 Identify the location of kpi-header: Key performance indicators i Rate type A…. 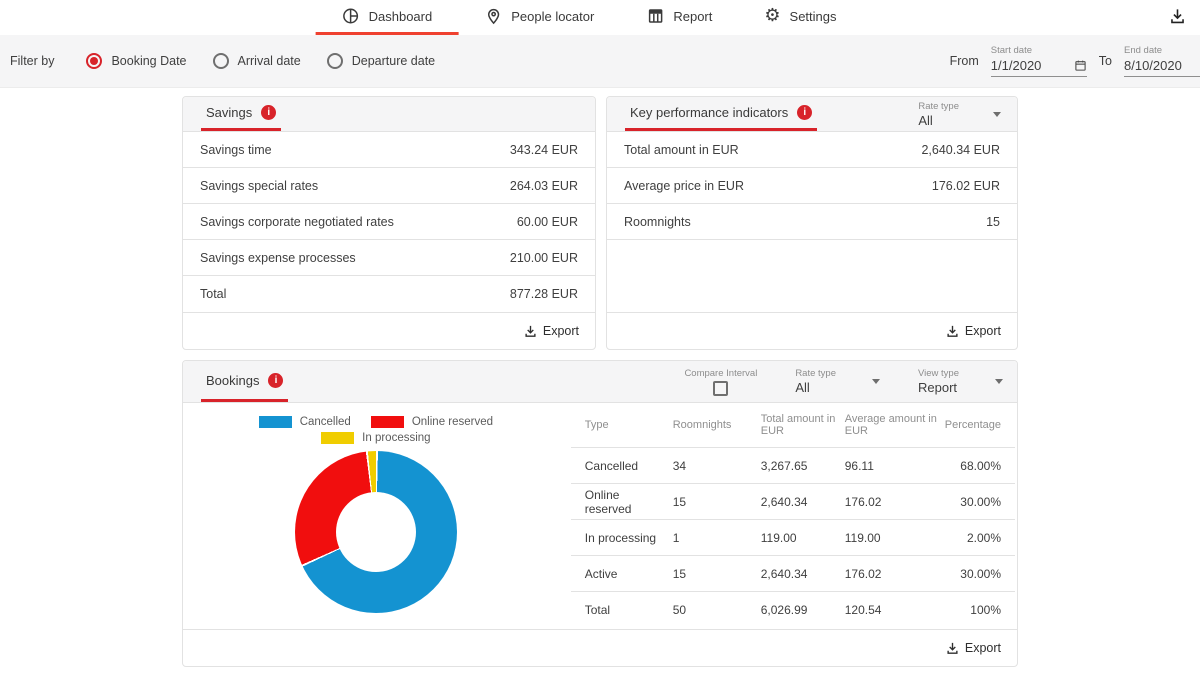
(812, 114).